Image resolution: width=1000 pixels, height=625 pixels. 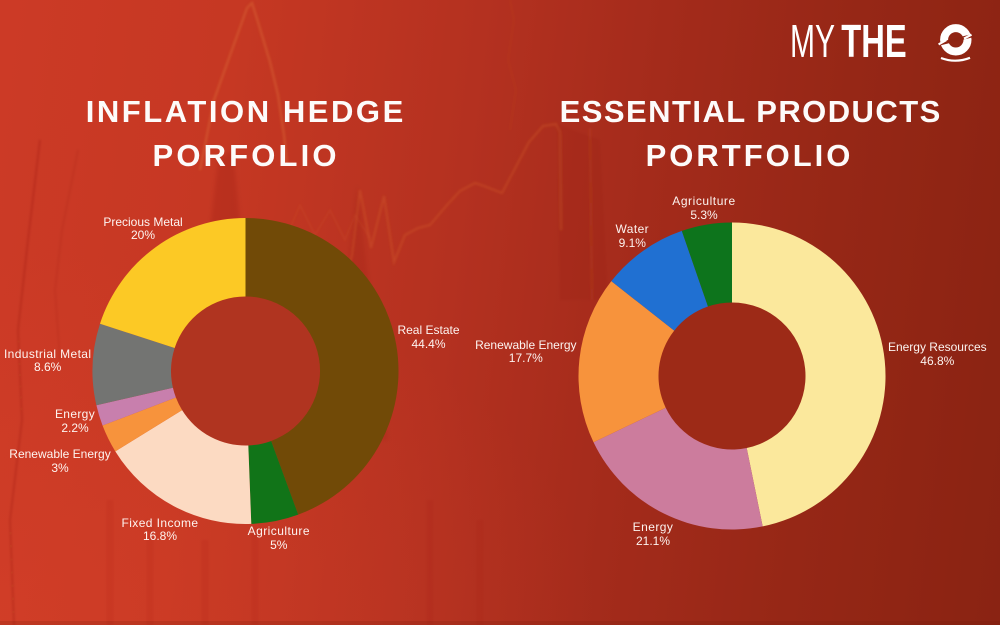 I want to click on svg-text: MY, so click(x=812, y=42).